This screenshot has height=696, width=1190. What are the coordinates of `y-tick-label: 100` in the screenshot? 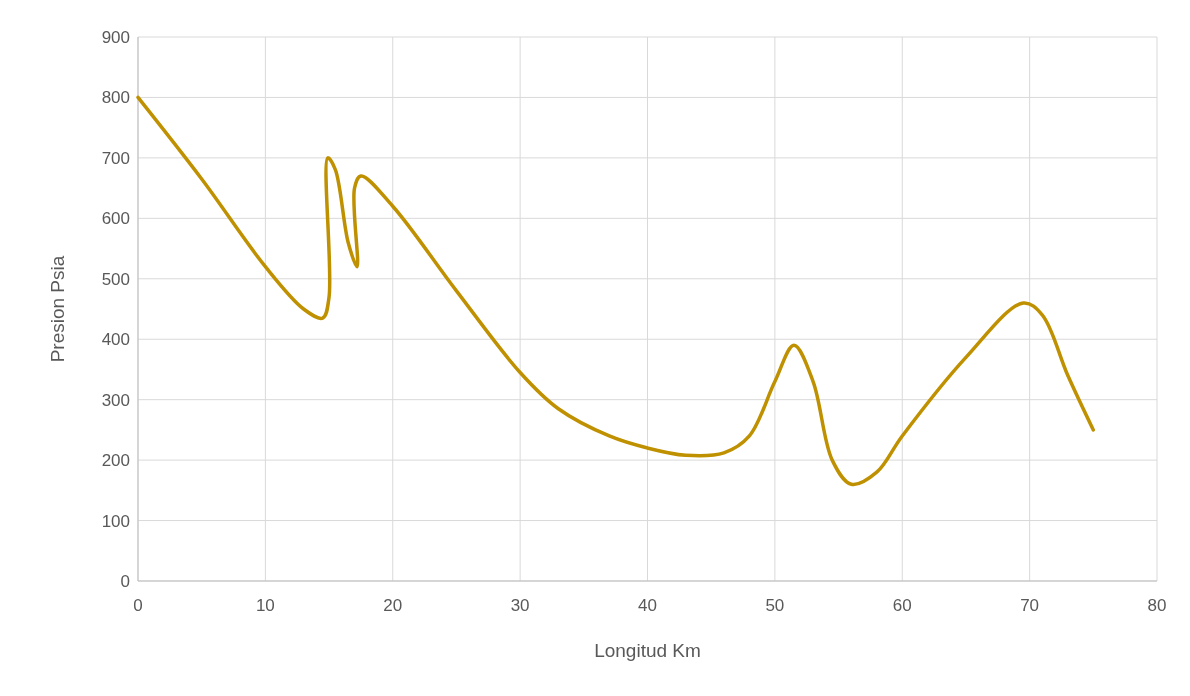 It's located at (115, 521).